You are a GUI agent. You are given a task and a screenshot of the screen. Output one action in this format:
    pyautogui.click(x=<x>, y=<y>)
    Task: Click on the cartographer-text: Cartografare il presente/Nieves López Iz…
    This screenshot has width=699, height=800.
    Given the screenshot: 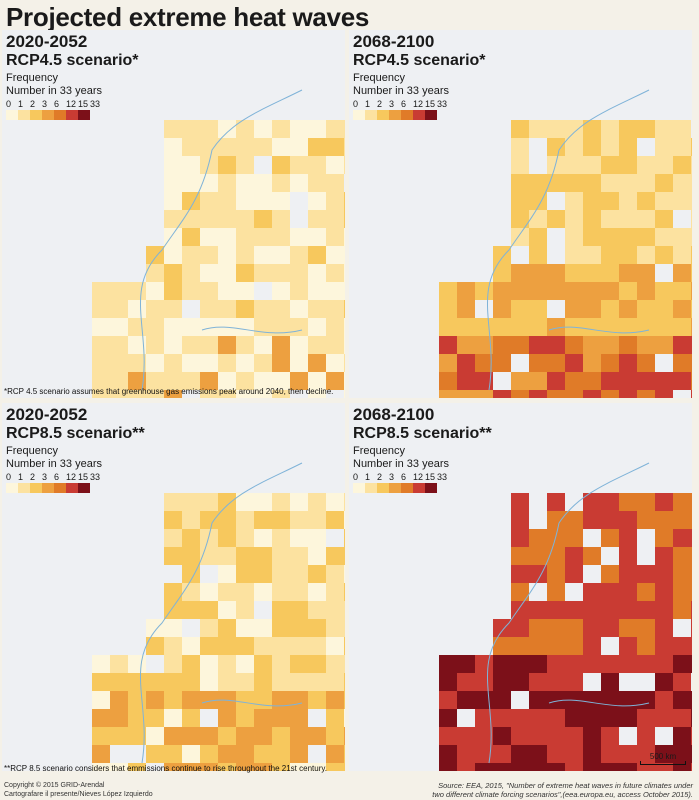 What is the action you would take?
    pyautogui.click(x=78, y=794)
    